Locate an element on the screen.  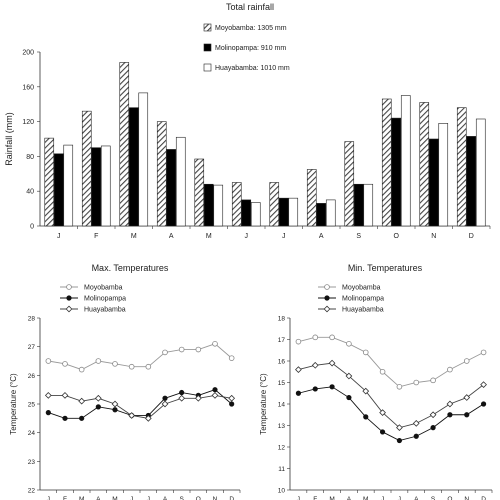
x-tick-label: S is located at coordinates (358, 236).